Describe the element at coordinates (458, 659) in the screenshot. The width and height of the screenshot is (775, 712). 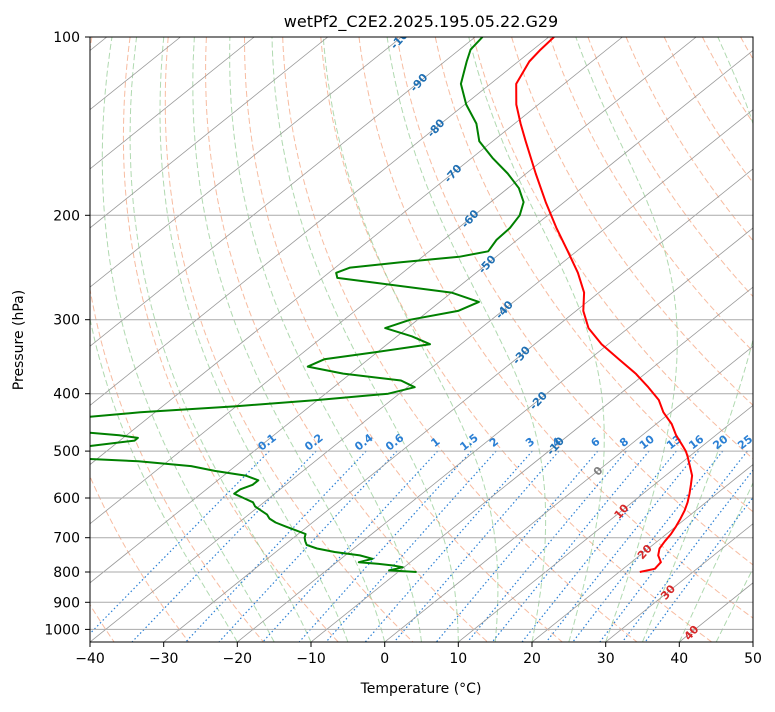
I see `x-tick-label: 10` at that location.